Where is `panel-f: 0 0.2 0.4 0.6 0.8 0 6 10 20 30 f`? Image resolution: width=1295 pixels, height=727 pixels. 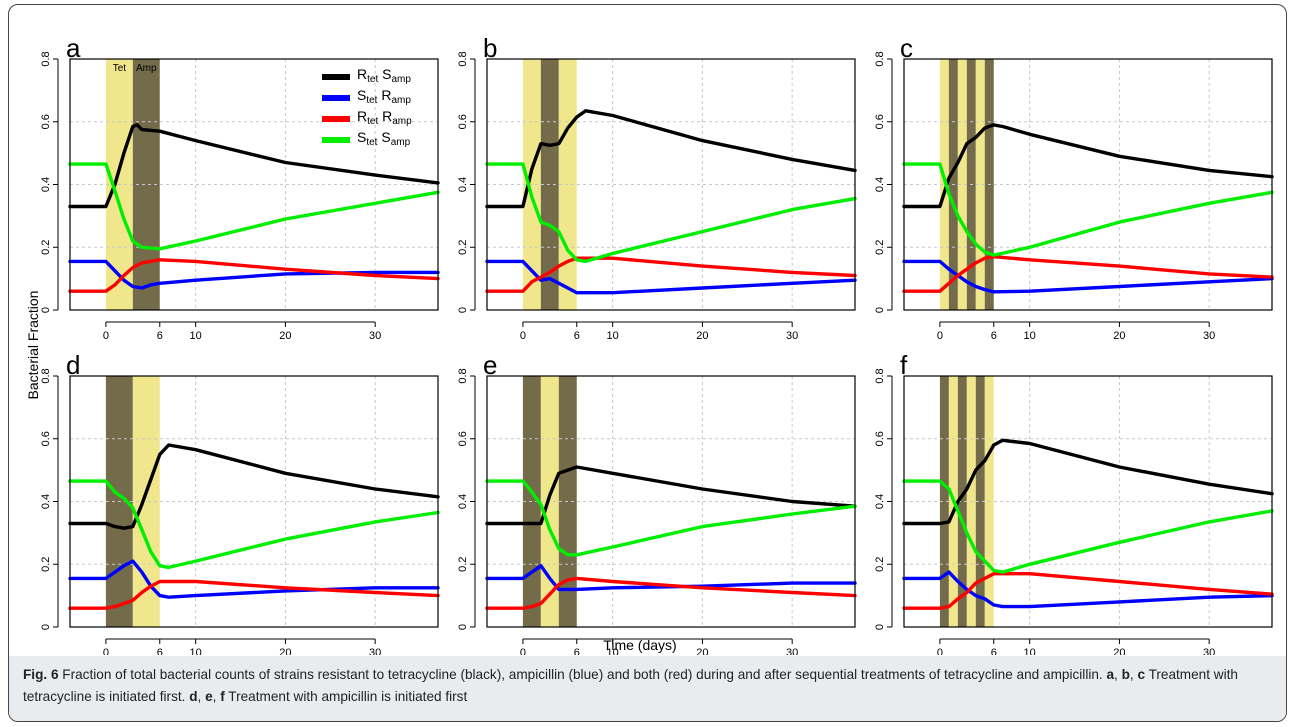
panel-f: 0 0.2 0.4 0.6 0.8 0 6 10 20 30 f is located at coordinates (1074, 502).